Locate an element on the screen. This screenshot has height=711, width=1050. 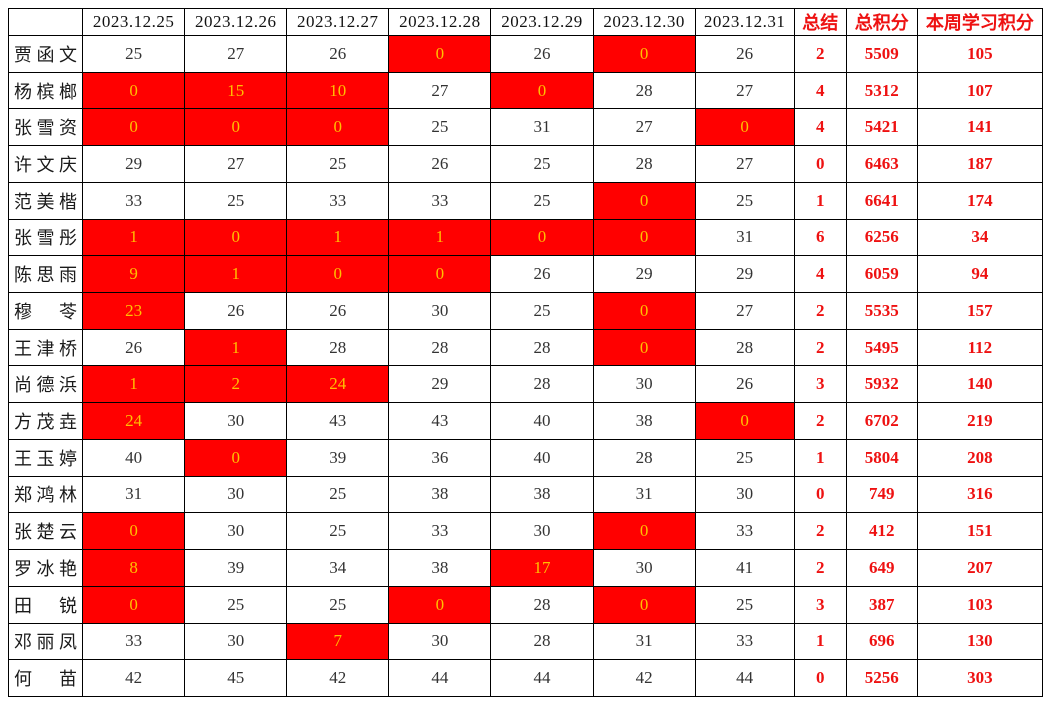
daily-score-cell: 39 is located at coordinates (236, 568).